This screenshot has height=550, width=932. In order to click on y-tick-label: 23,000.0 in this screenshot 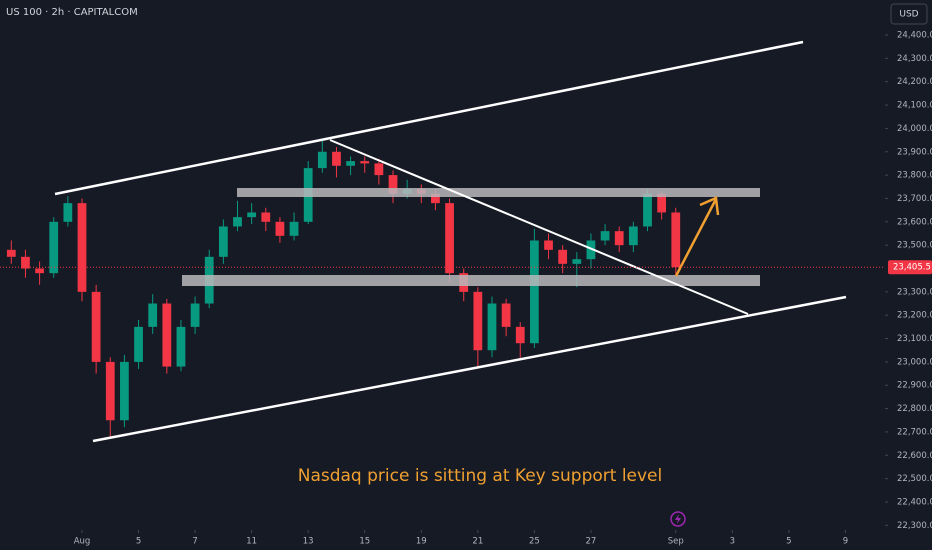, I will do `click(914, 362)`.